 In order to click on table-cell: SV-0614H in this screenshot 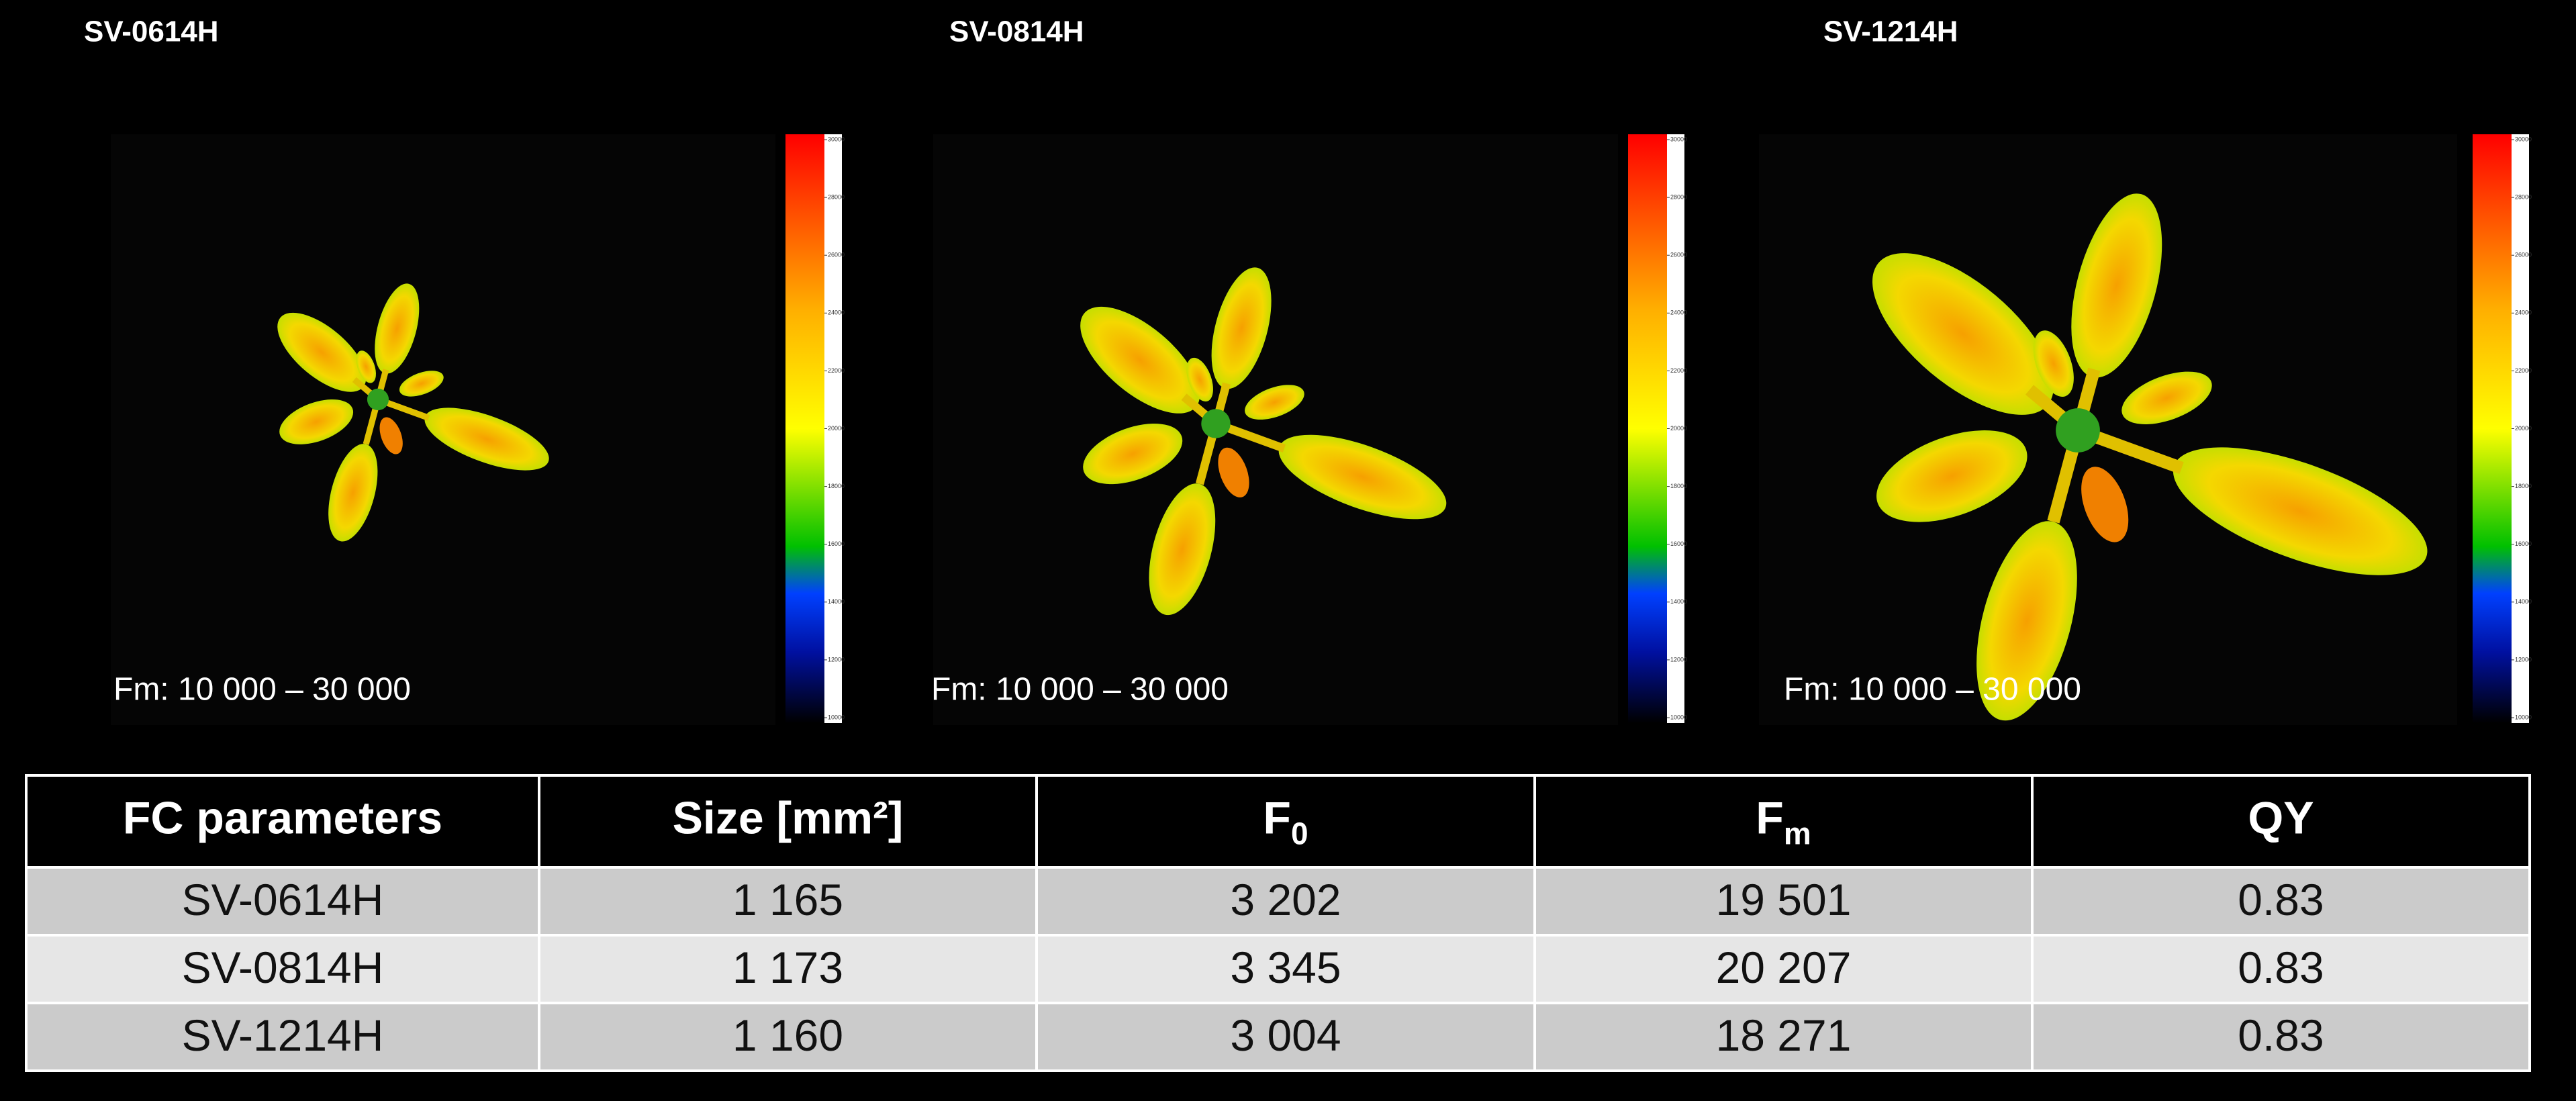, I will do `click(283, 899)`.